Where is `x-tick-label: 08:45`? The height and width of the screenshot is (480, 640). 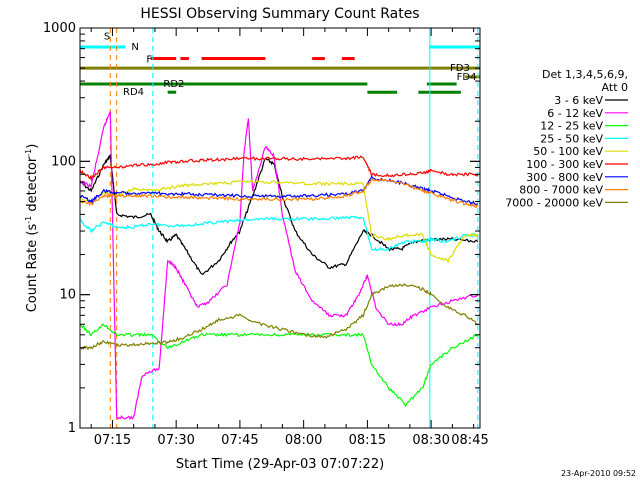
x-tick-label: 08:45 is located at coordinates (469, 440).